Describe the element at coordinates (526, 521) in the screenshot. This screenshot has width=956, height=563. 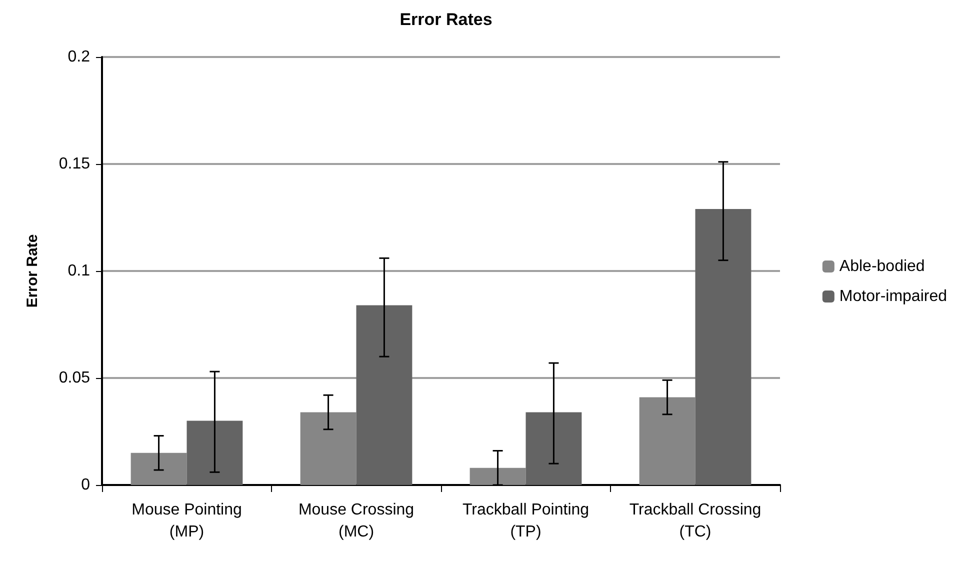
I see `x-tick-label: Trackball Pointing (TP)` at that location.